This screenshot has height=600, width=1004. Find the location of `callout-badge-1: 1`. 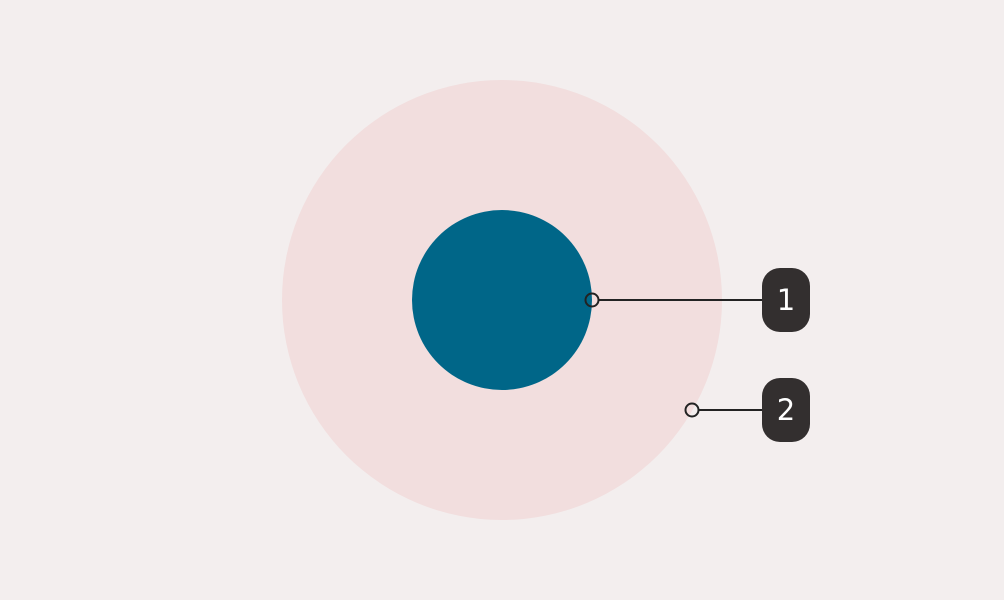

callout-badge-1: 1 is located at coordinates (786, 300).